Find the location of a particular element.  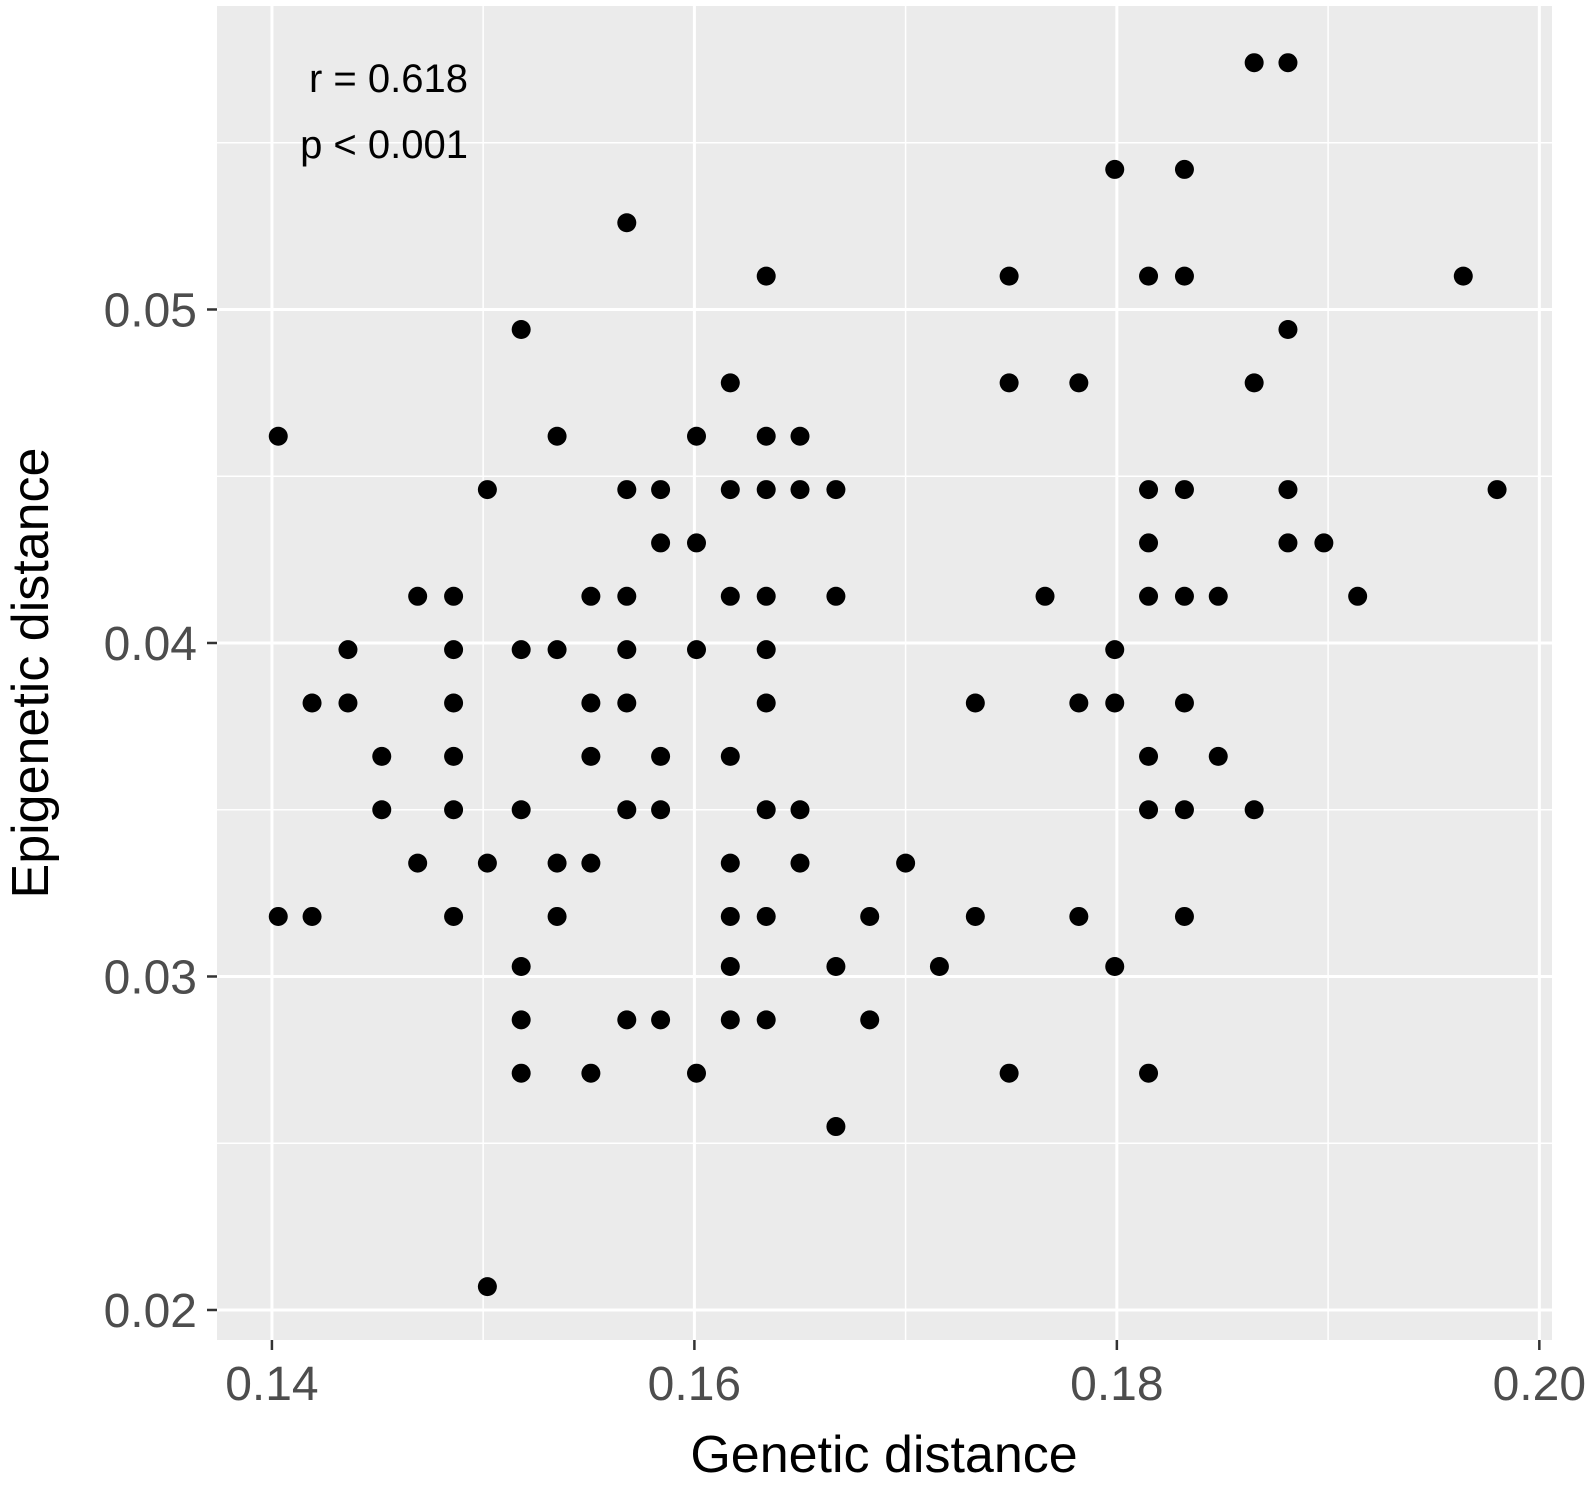

x-tick-label: 0.20 is located at coordinates (1539, 1384).